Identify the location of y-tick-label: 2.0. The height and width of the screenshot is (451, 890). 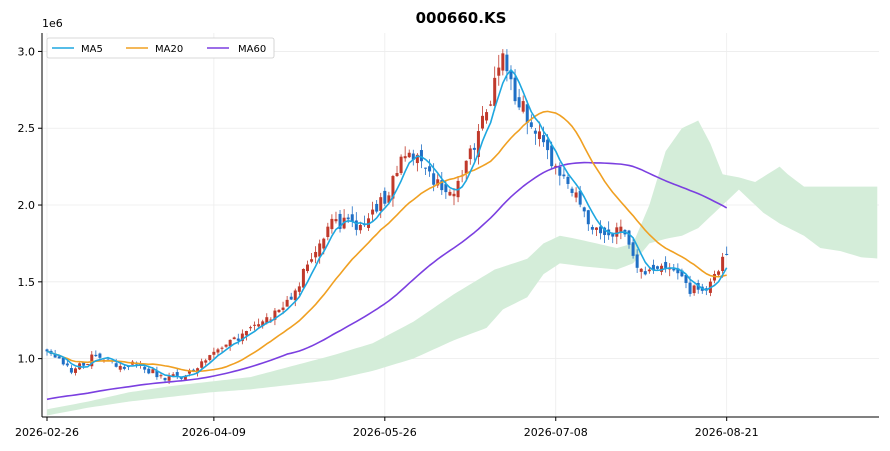
(27, 205).